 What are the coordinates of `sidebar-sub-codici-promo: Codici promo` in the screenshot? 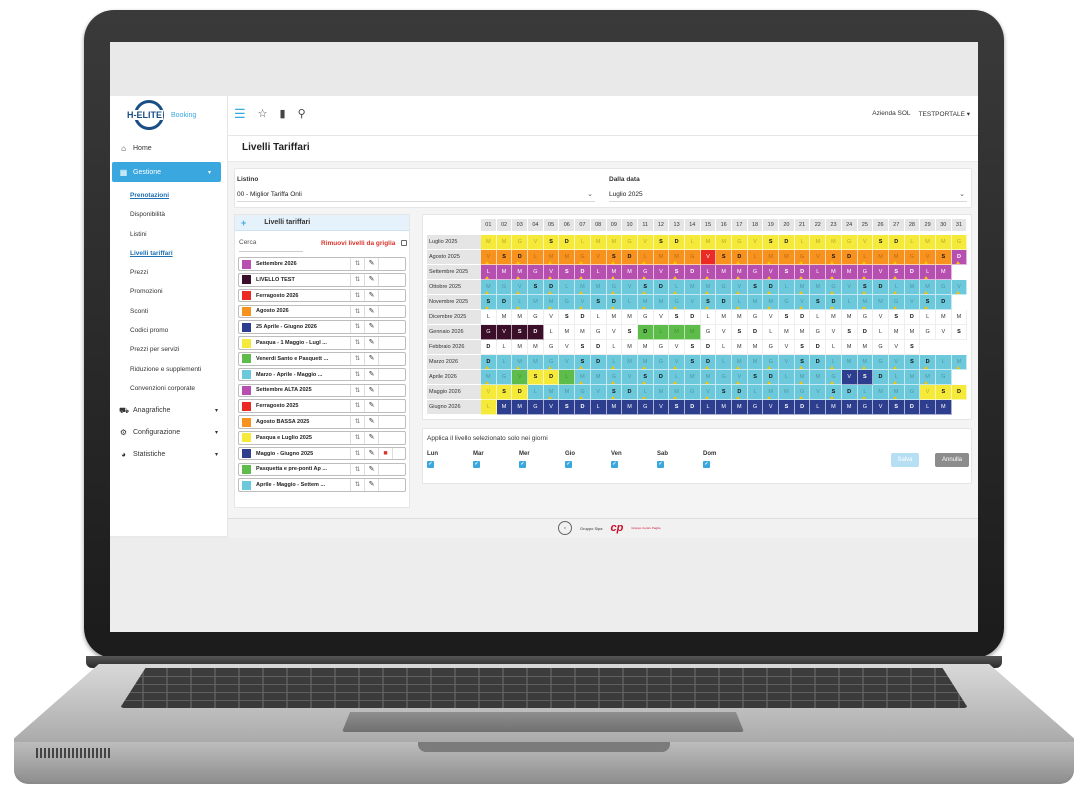 It's located at (149, 331).